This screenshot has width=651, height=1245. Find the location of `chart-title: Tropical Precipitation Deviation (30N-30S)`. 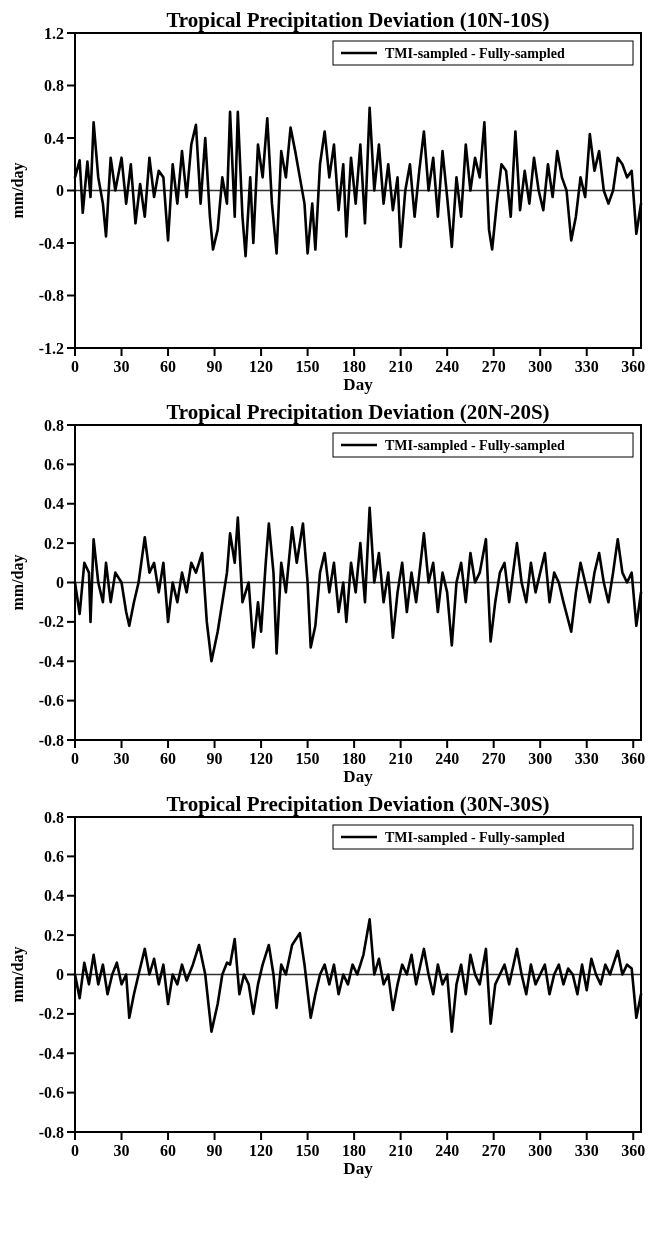

chart-title: Tropical Precipitation Deviation (30N-30S) is located at coordinates (358, 804).